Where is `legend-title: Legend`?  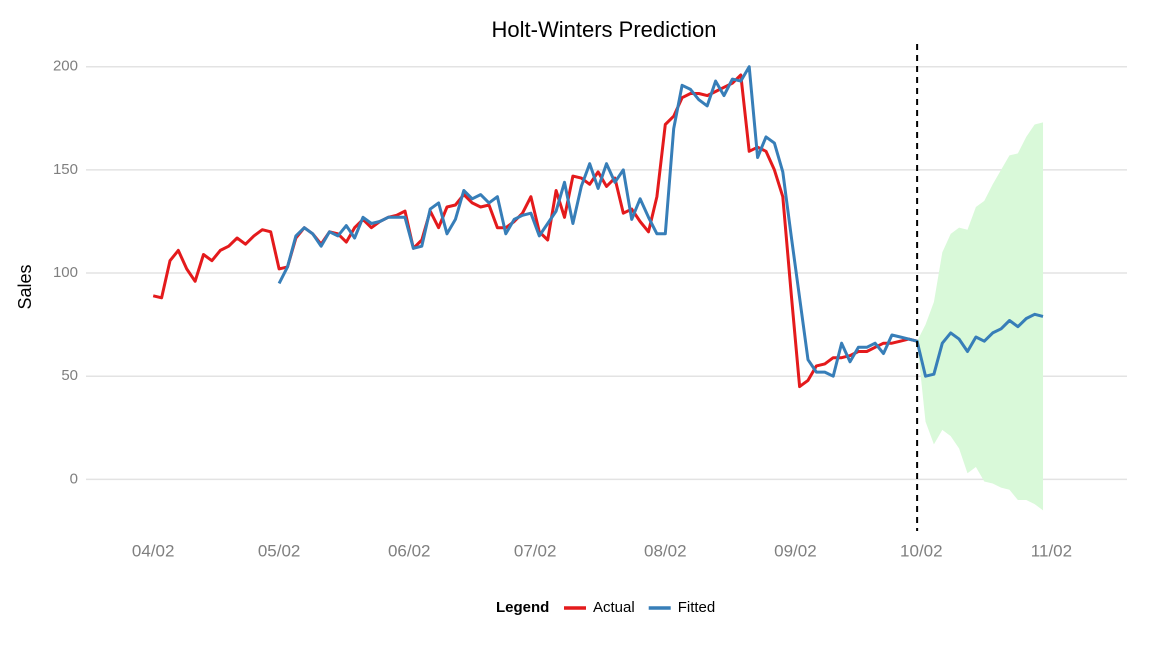 legend-title: Legend is located at coordinates (522, 607).